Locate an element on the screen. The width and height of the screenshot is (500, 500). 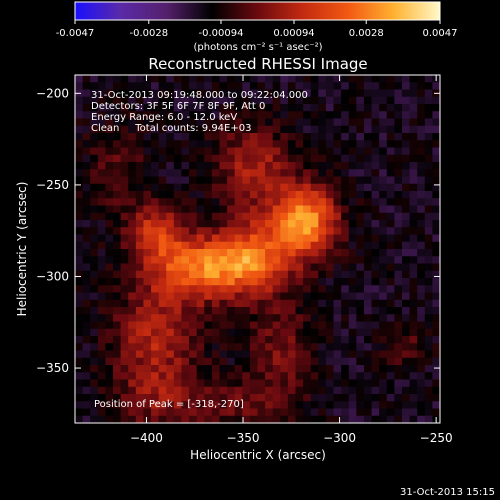
peak-position-label: Position of Peak = [-318,-270] is located at coordinates (169, 404).